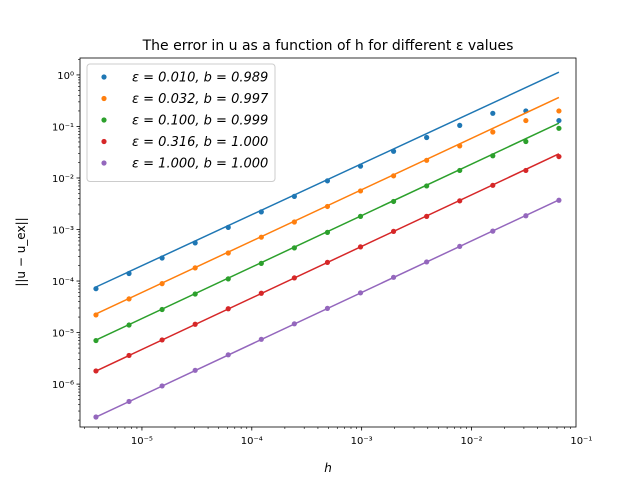 The height and width of the screenshot is (484, 640). I want to click on legend-label: ε = 0.032, b = 0.997, so click(200, 99).